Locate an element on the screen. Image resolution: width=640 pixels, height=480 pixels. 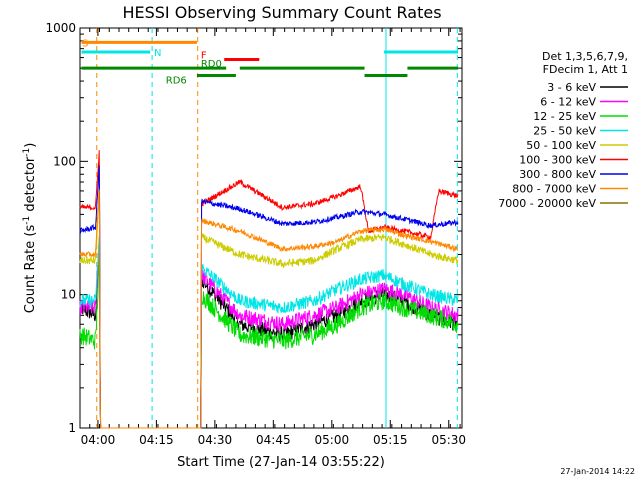
chart-title: HESSI Observing Summary Count Rates is located at coordinates (281, 12).